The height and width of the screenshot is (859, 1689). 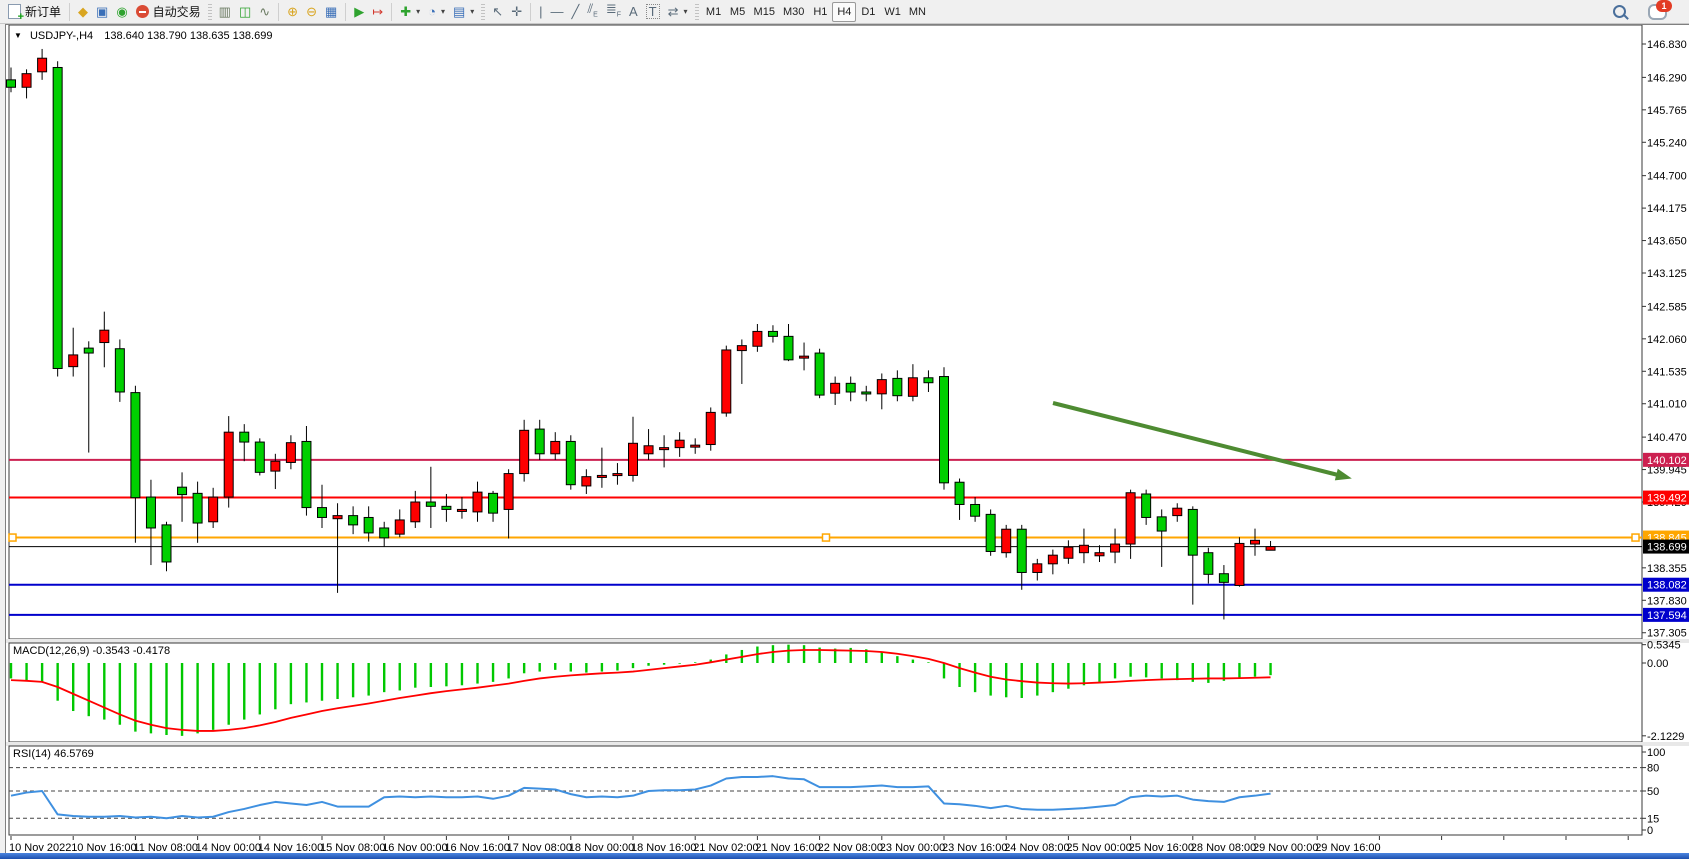 What do you see at coordinates (1098, 847) in the screenshot?
I see `date-tick-label: 25 Nov 00:00` at bounding box center [1098, 847].